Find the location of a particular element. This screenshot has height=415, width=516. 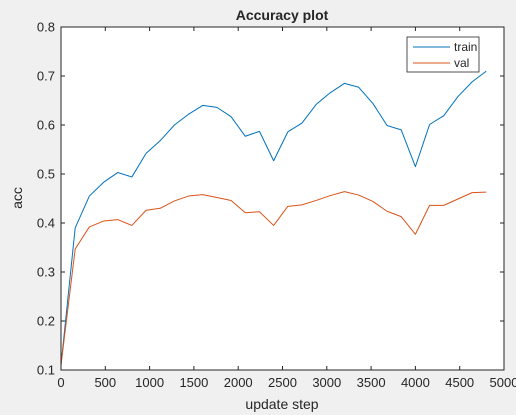

y-tick-label: 0.6 is located at coordinates (46, 125).